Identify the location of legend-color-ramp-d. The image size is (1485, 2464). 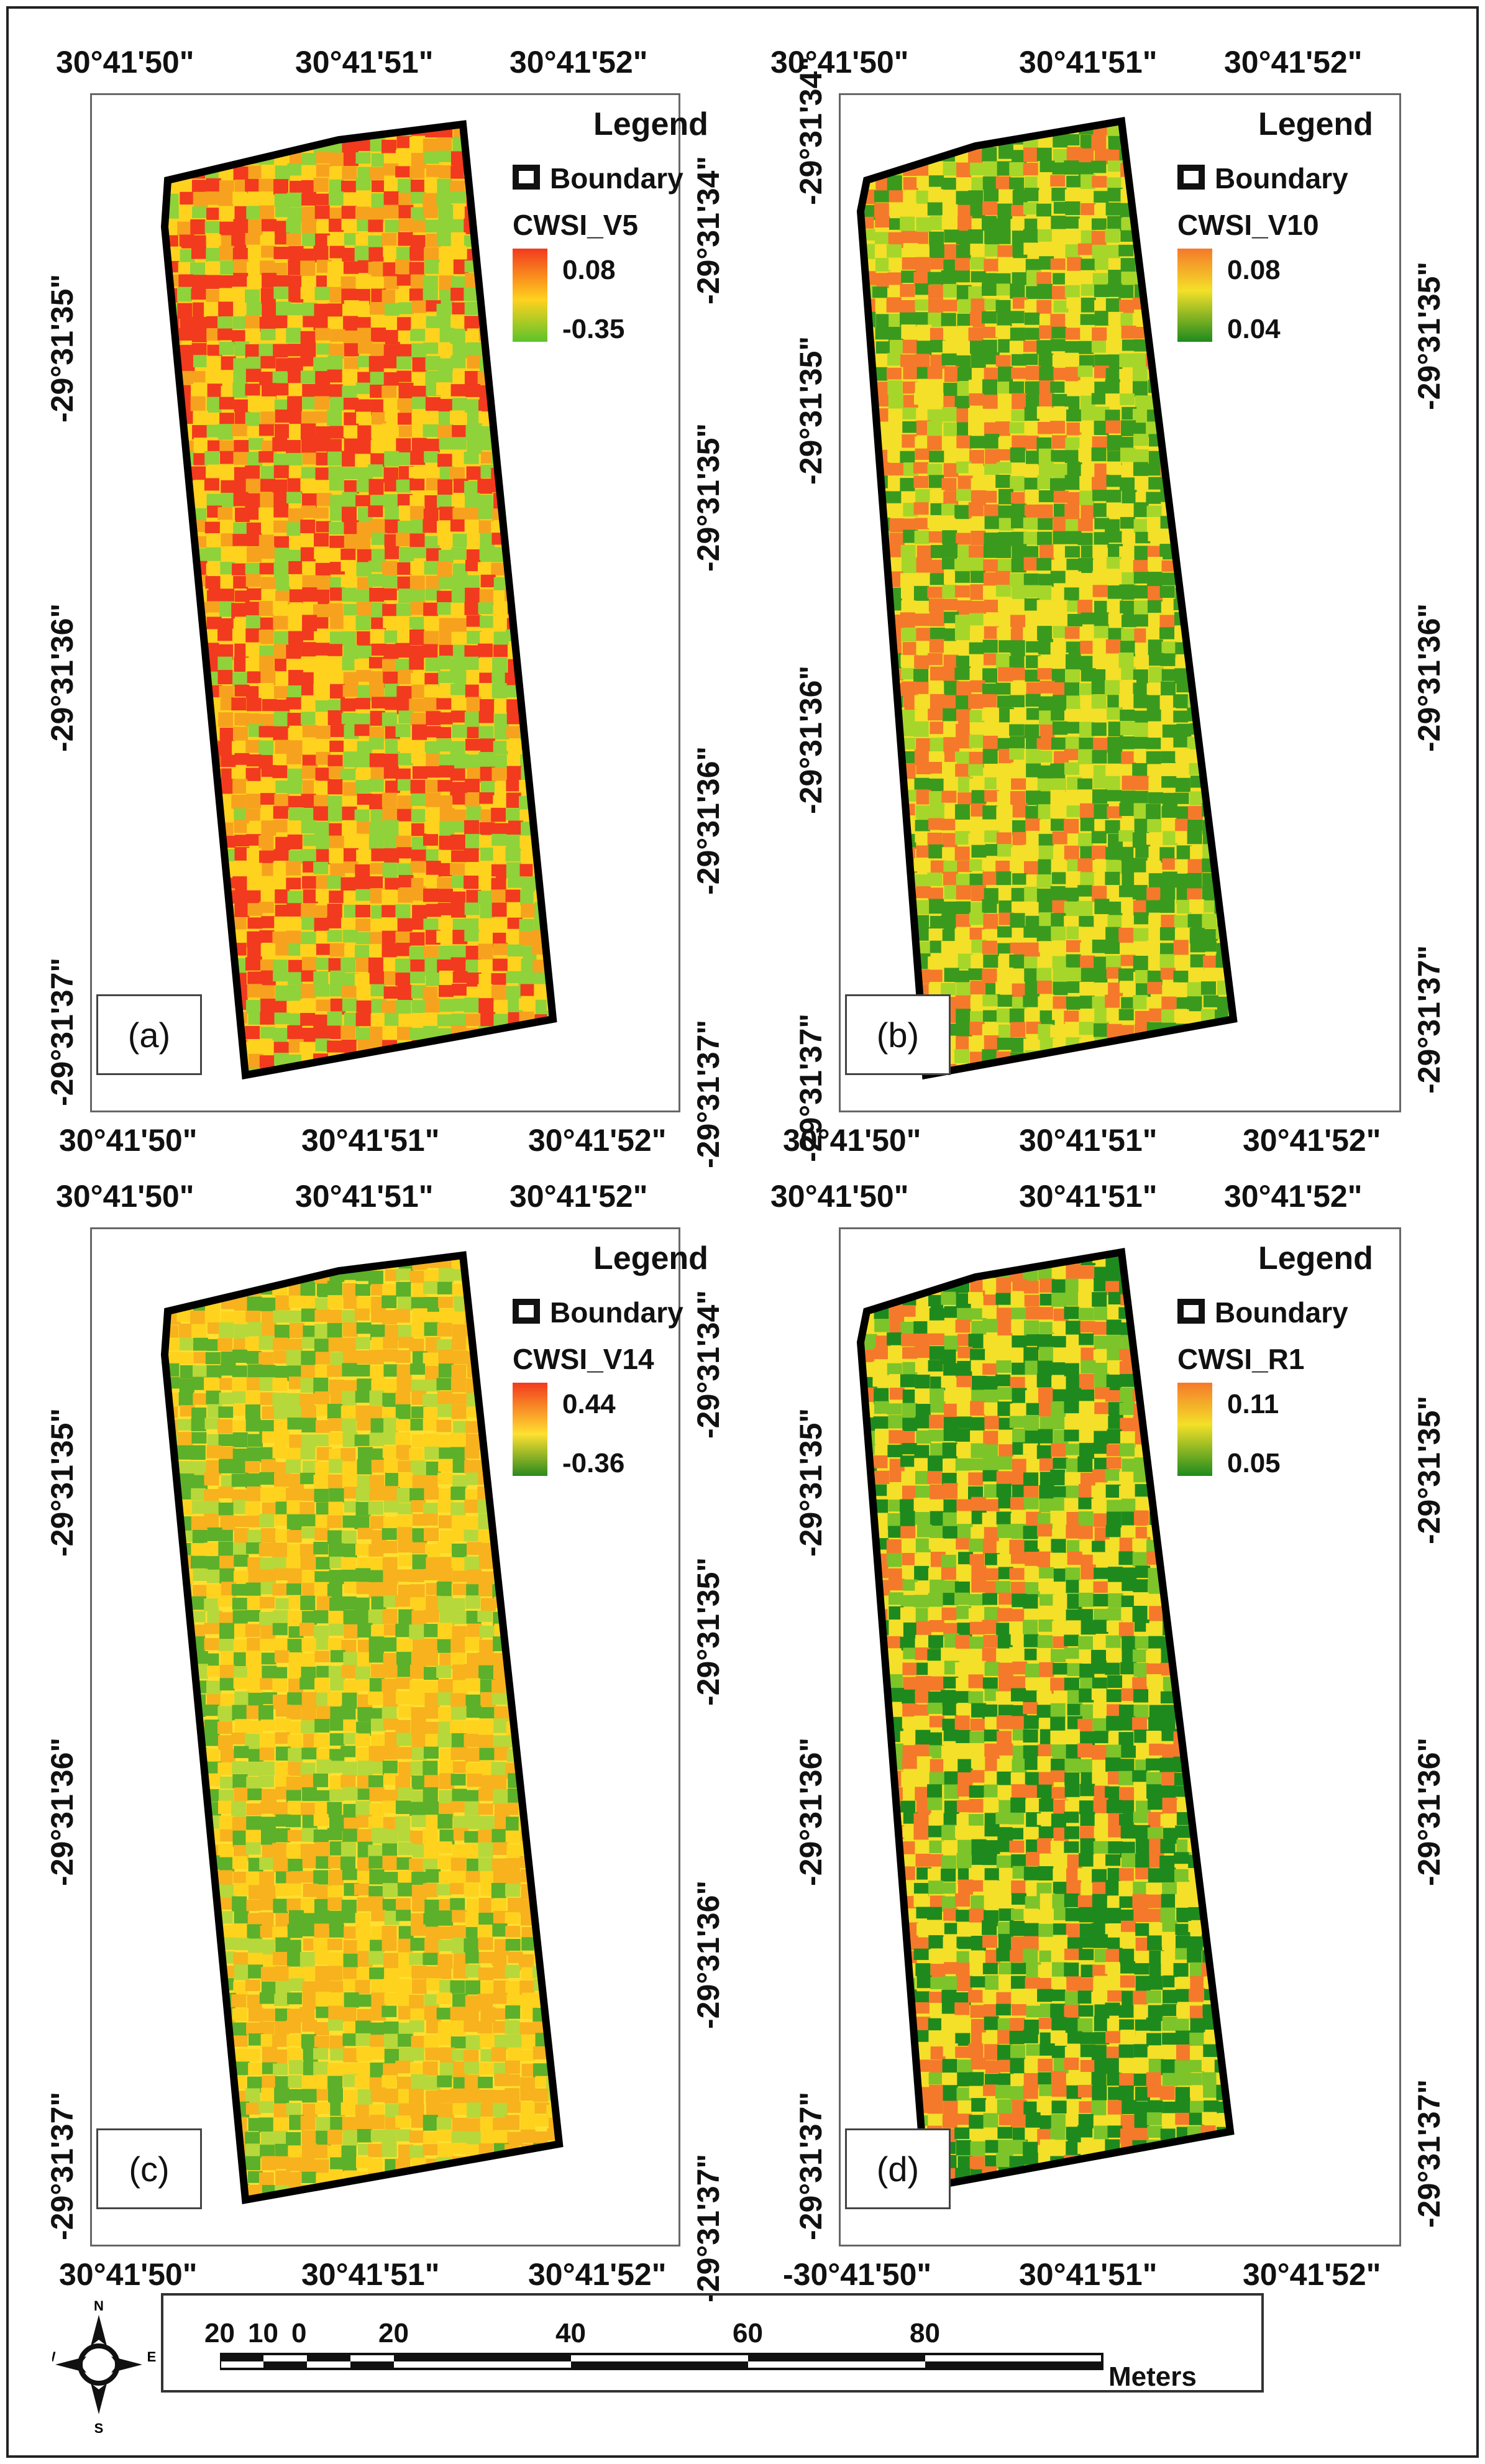
(1194, 1429).